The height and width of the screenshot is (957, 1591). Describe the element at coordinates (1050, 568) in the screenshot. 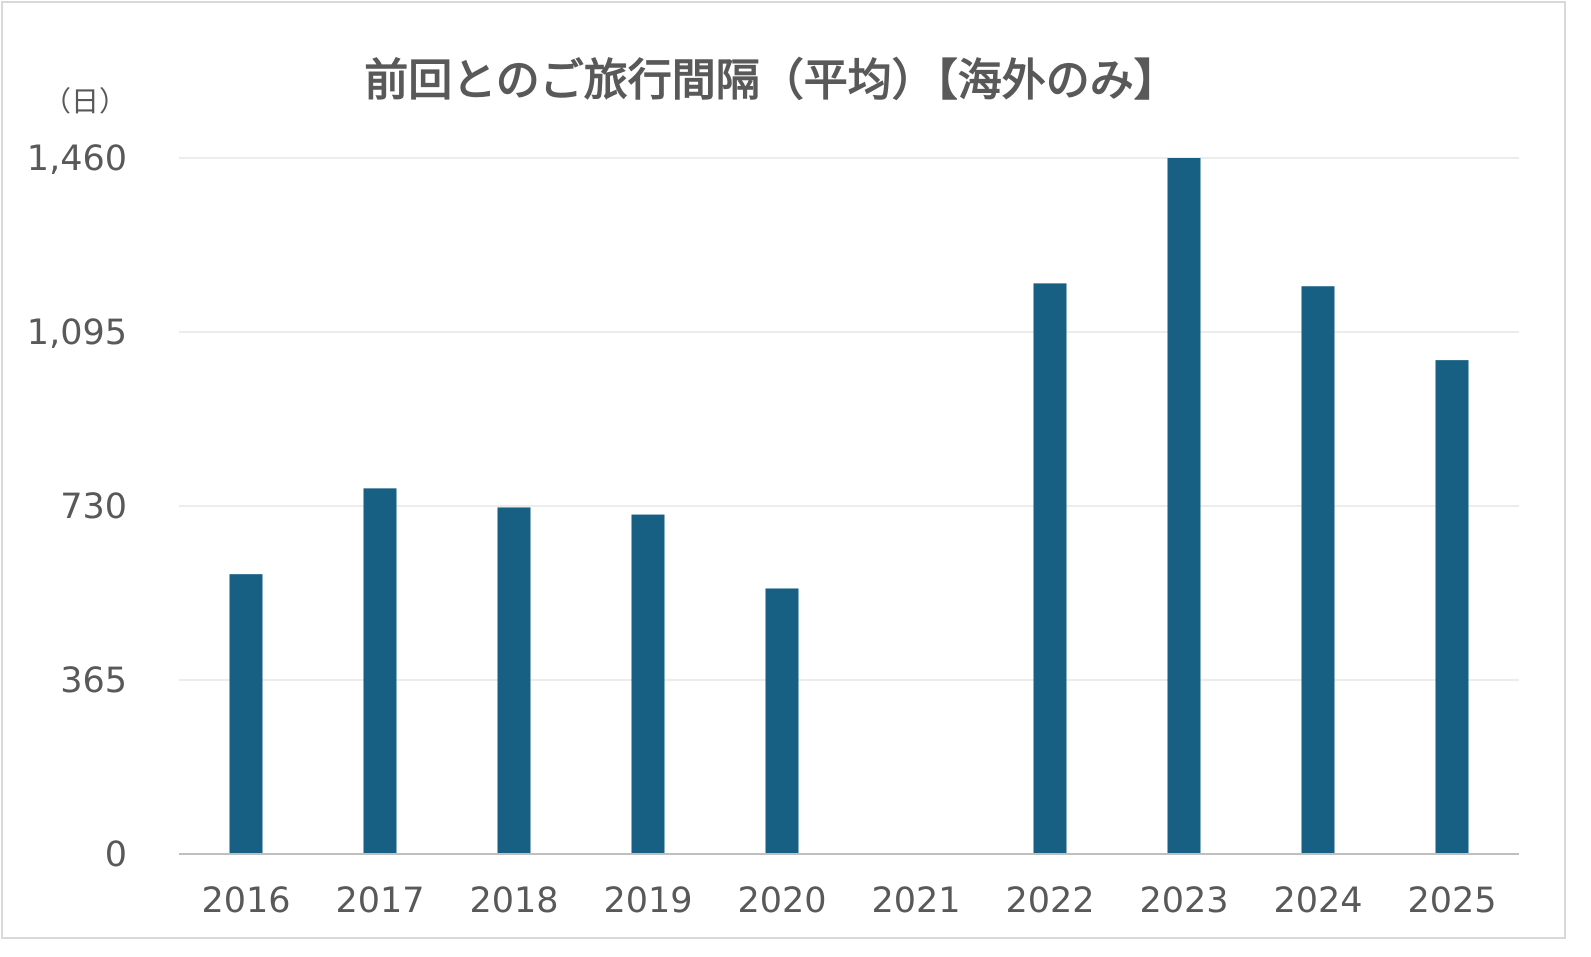

I see `bar-2022` at that location.